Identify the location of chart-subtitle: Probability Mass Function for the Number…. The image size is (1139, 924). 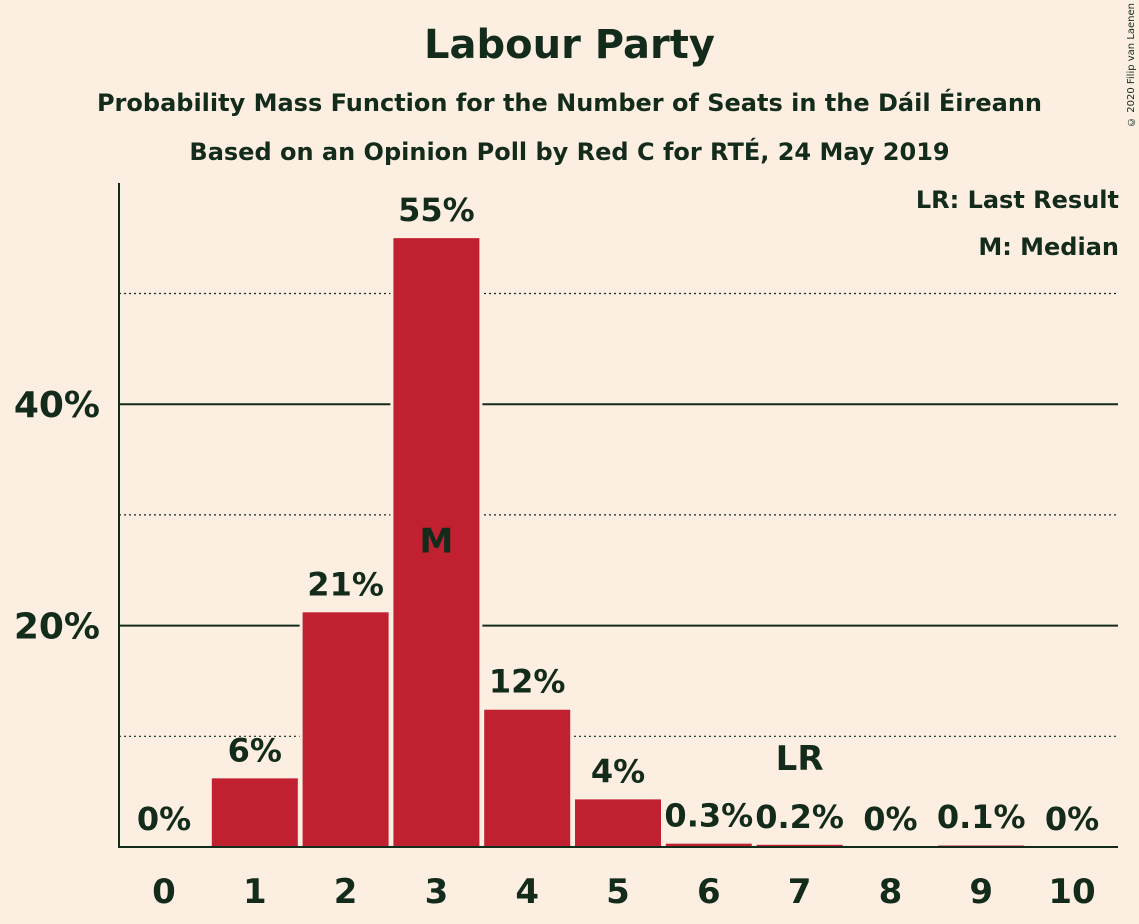
(569, 103).